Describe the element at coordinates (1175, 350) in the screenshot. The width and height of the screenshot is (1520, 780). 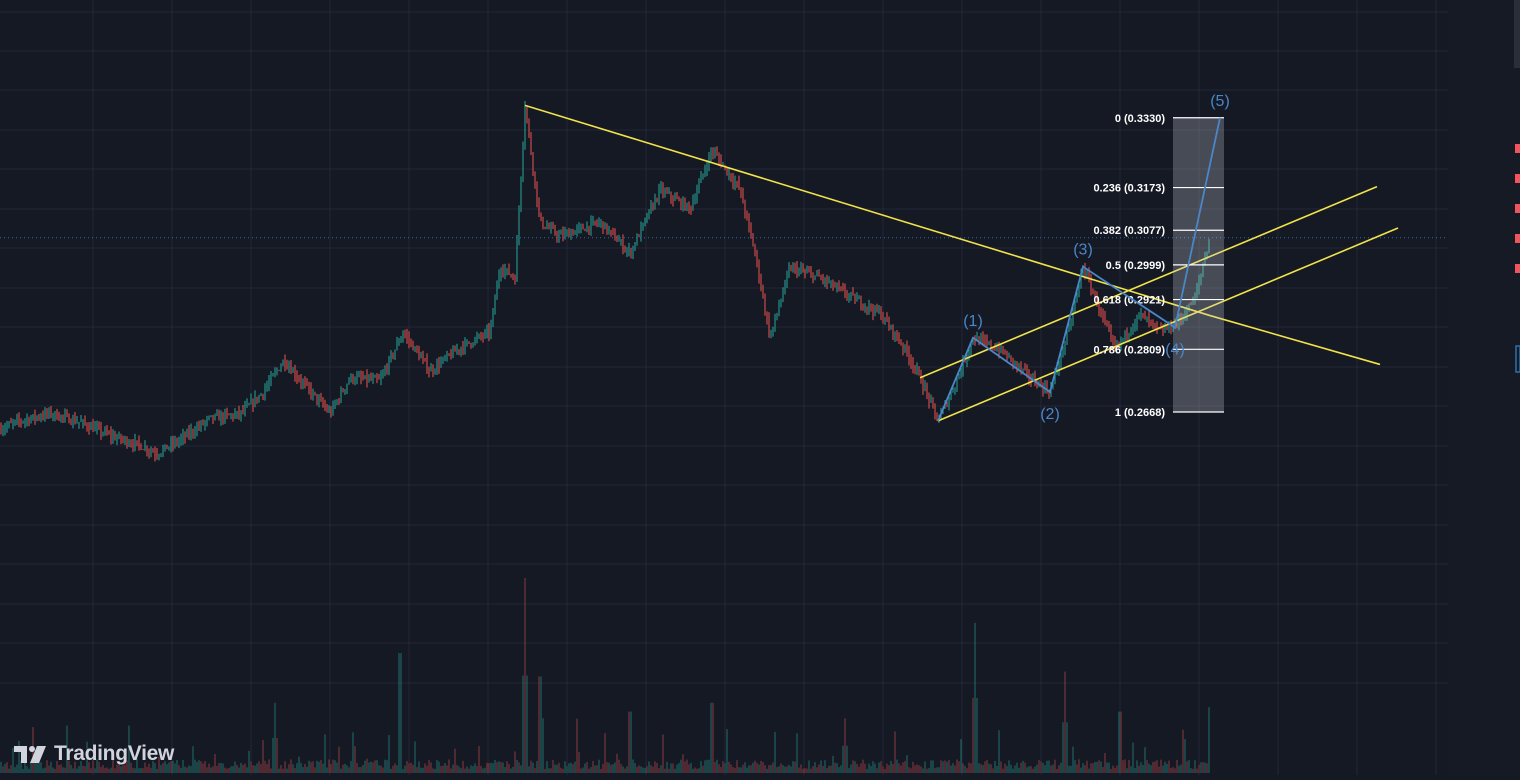
I see `wave-label: (4)` at that location.